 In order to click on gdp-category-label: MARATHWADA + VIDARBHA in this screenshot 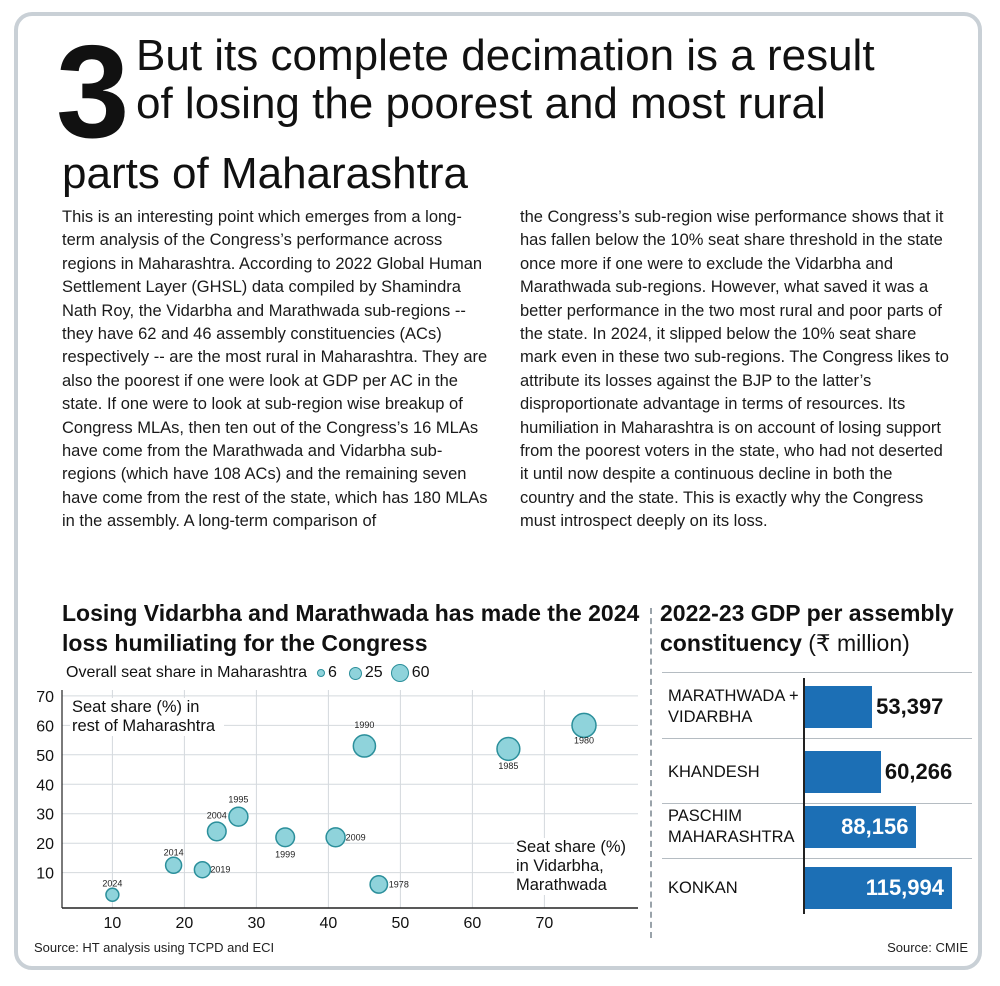, I will do `click(733, 706)`.